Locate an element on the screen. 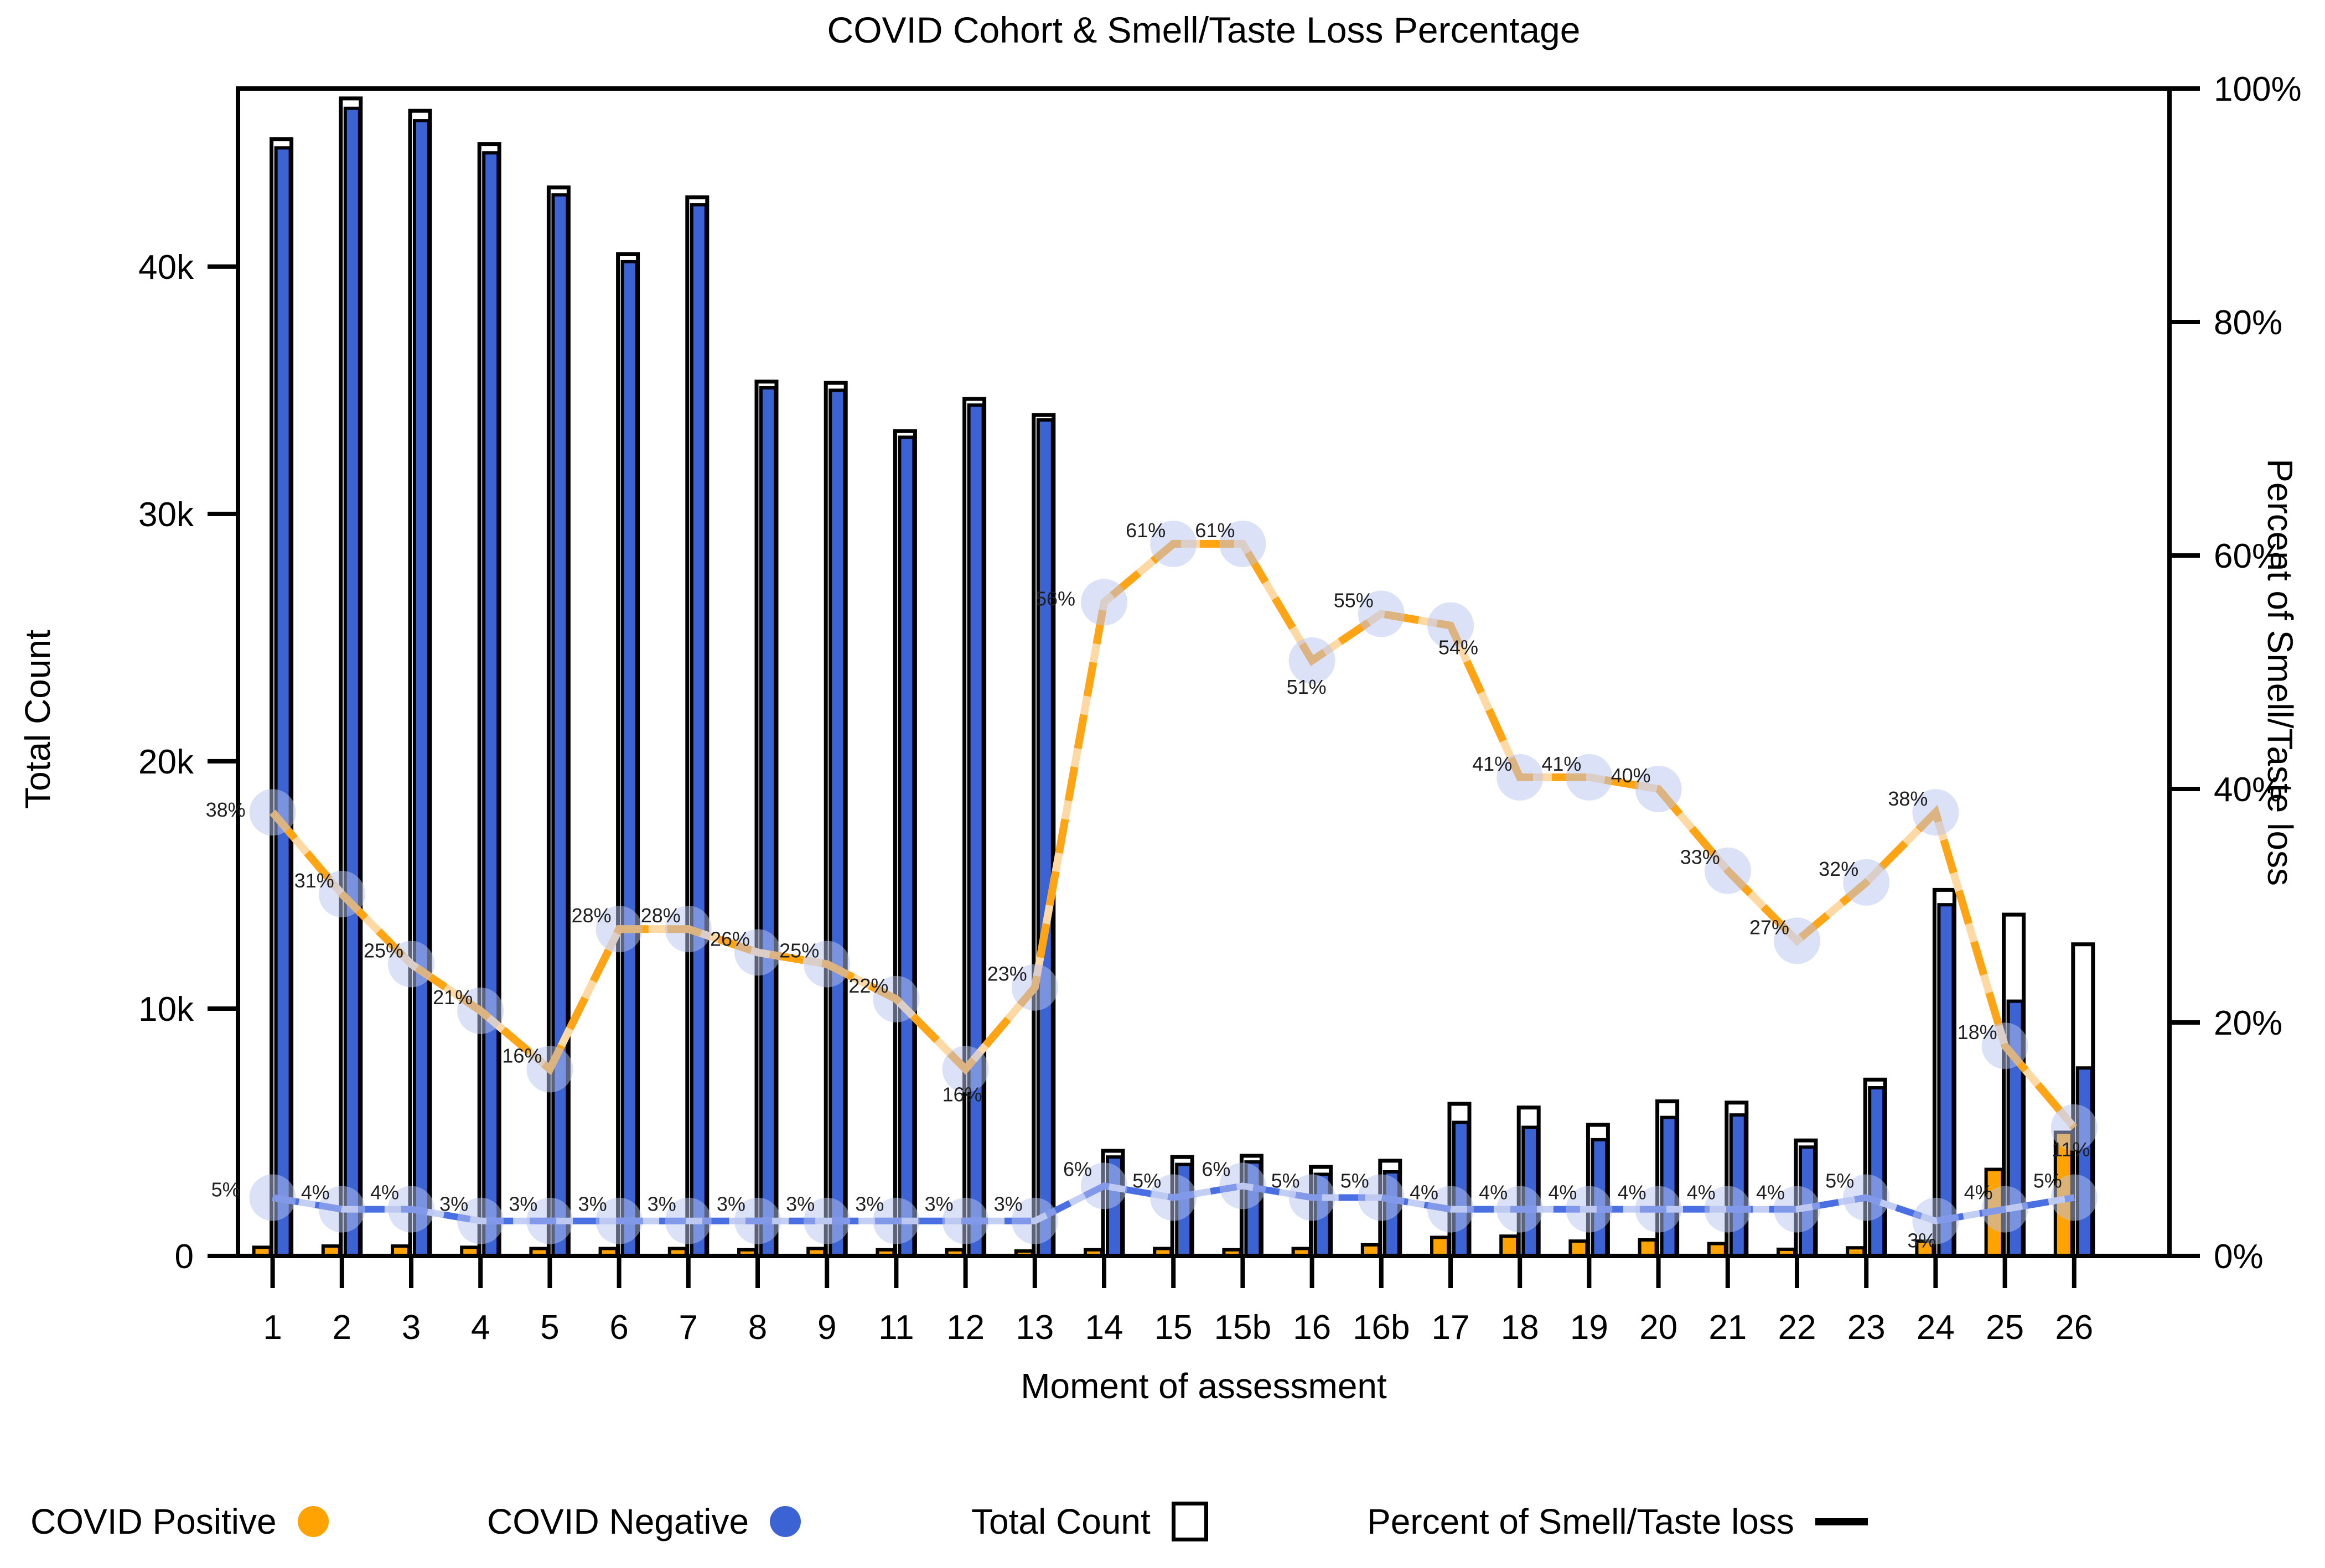 This screenshot has width=2325, height=1568. point-label-positive: 33% is located at coordinates (1700, 857).